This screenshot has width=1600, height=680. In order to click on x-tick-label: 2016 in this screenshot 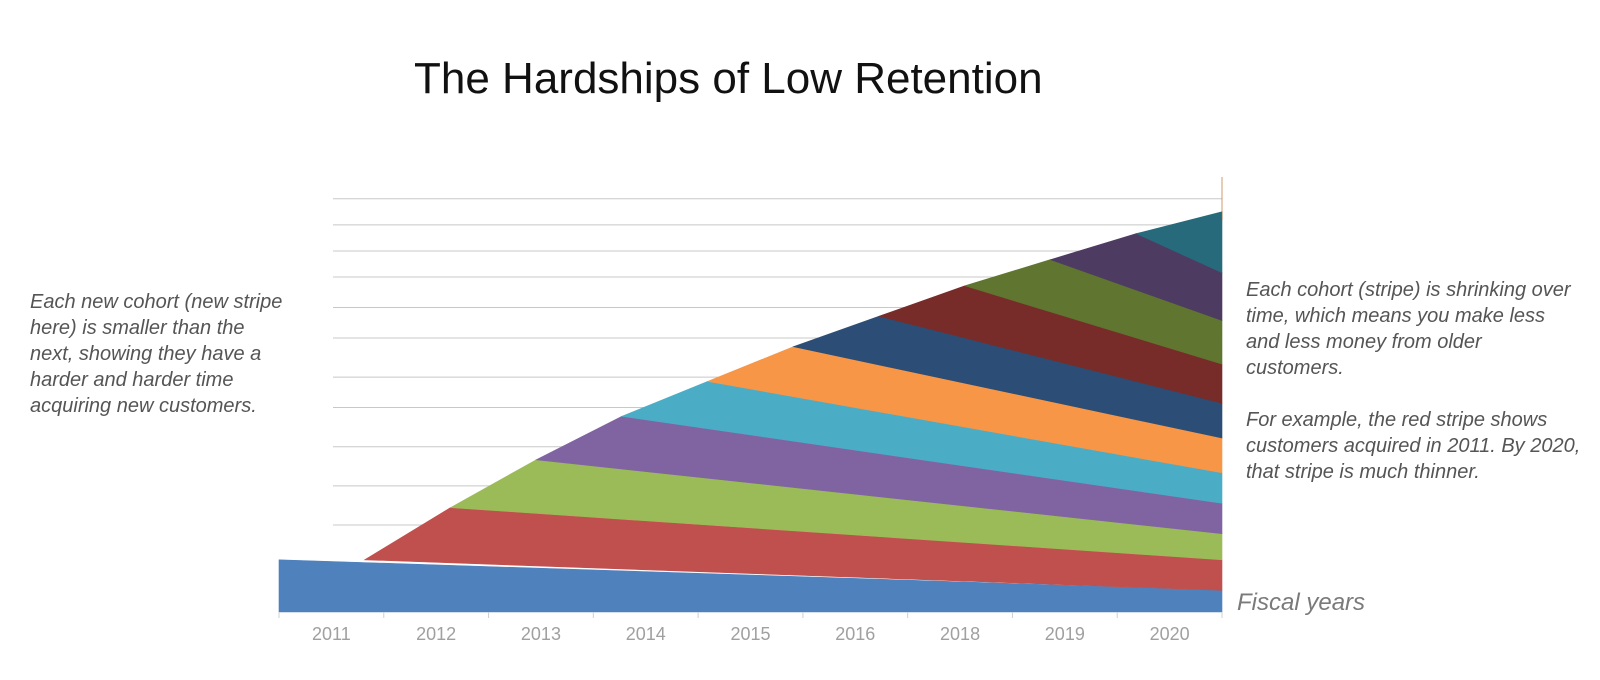, I will do `click(855, 634)`.